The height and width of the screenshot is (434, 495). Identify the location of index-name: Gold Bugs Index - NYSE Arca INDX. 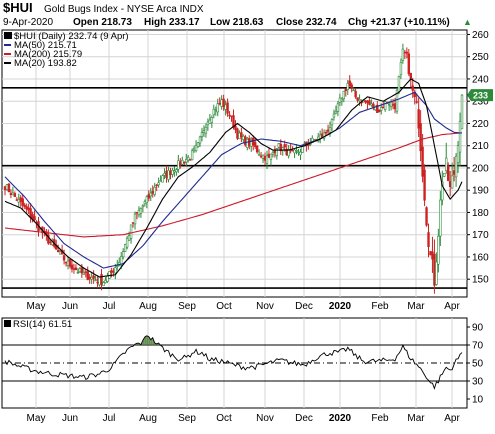
(124, 9).